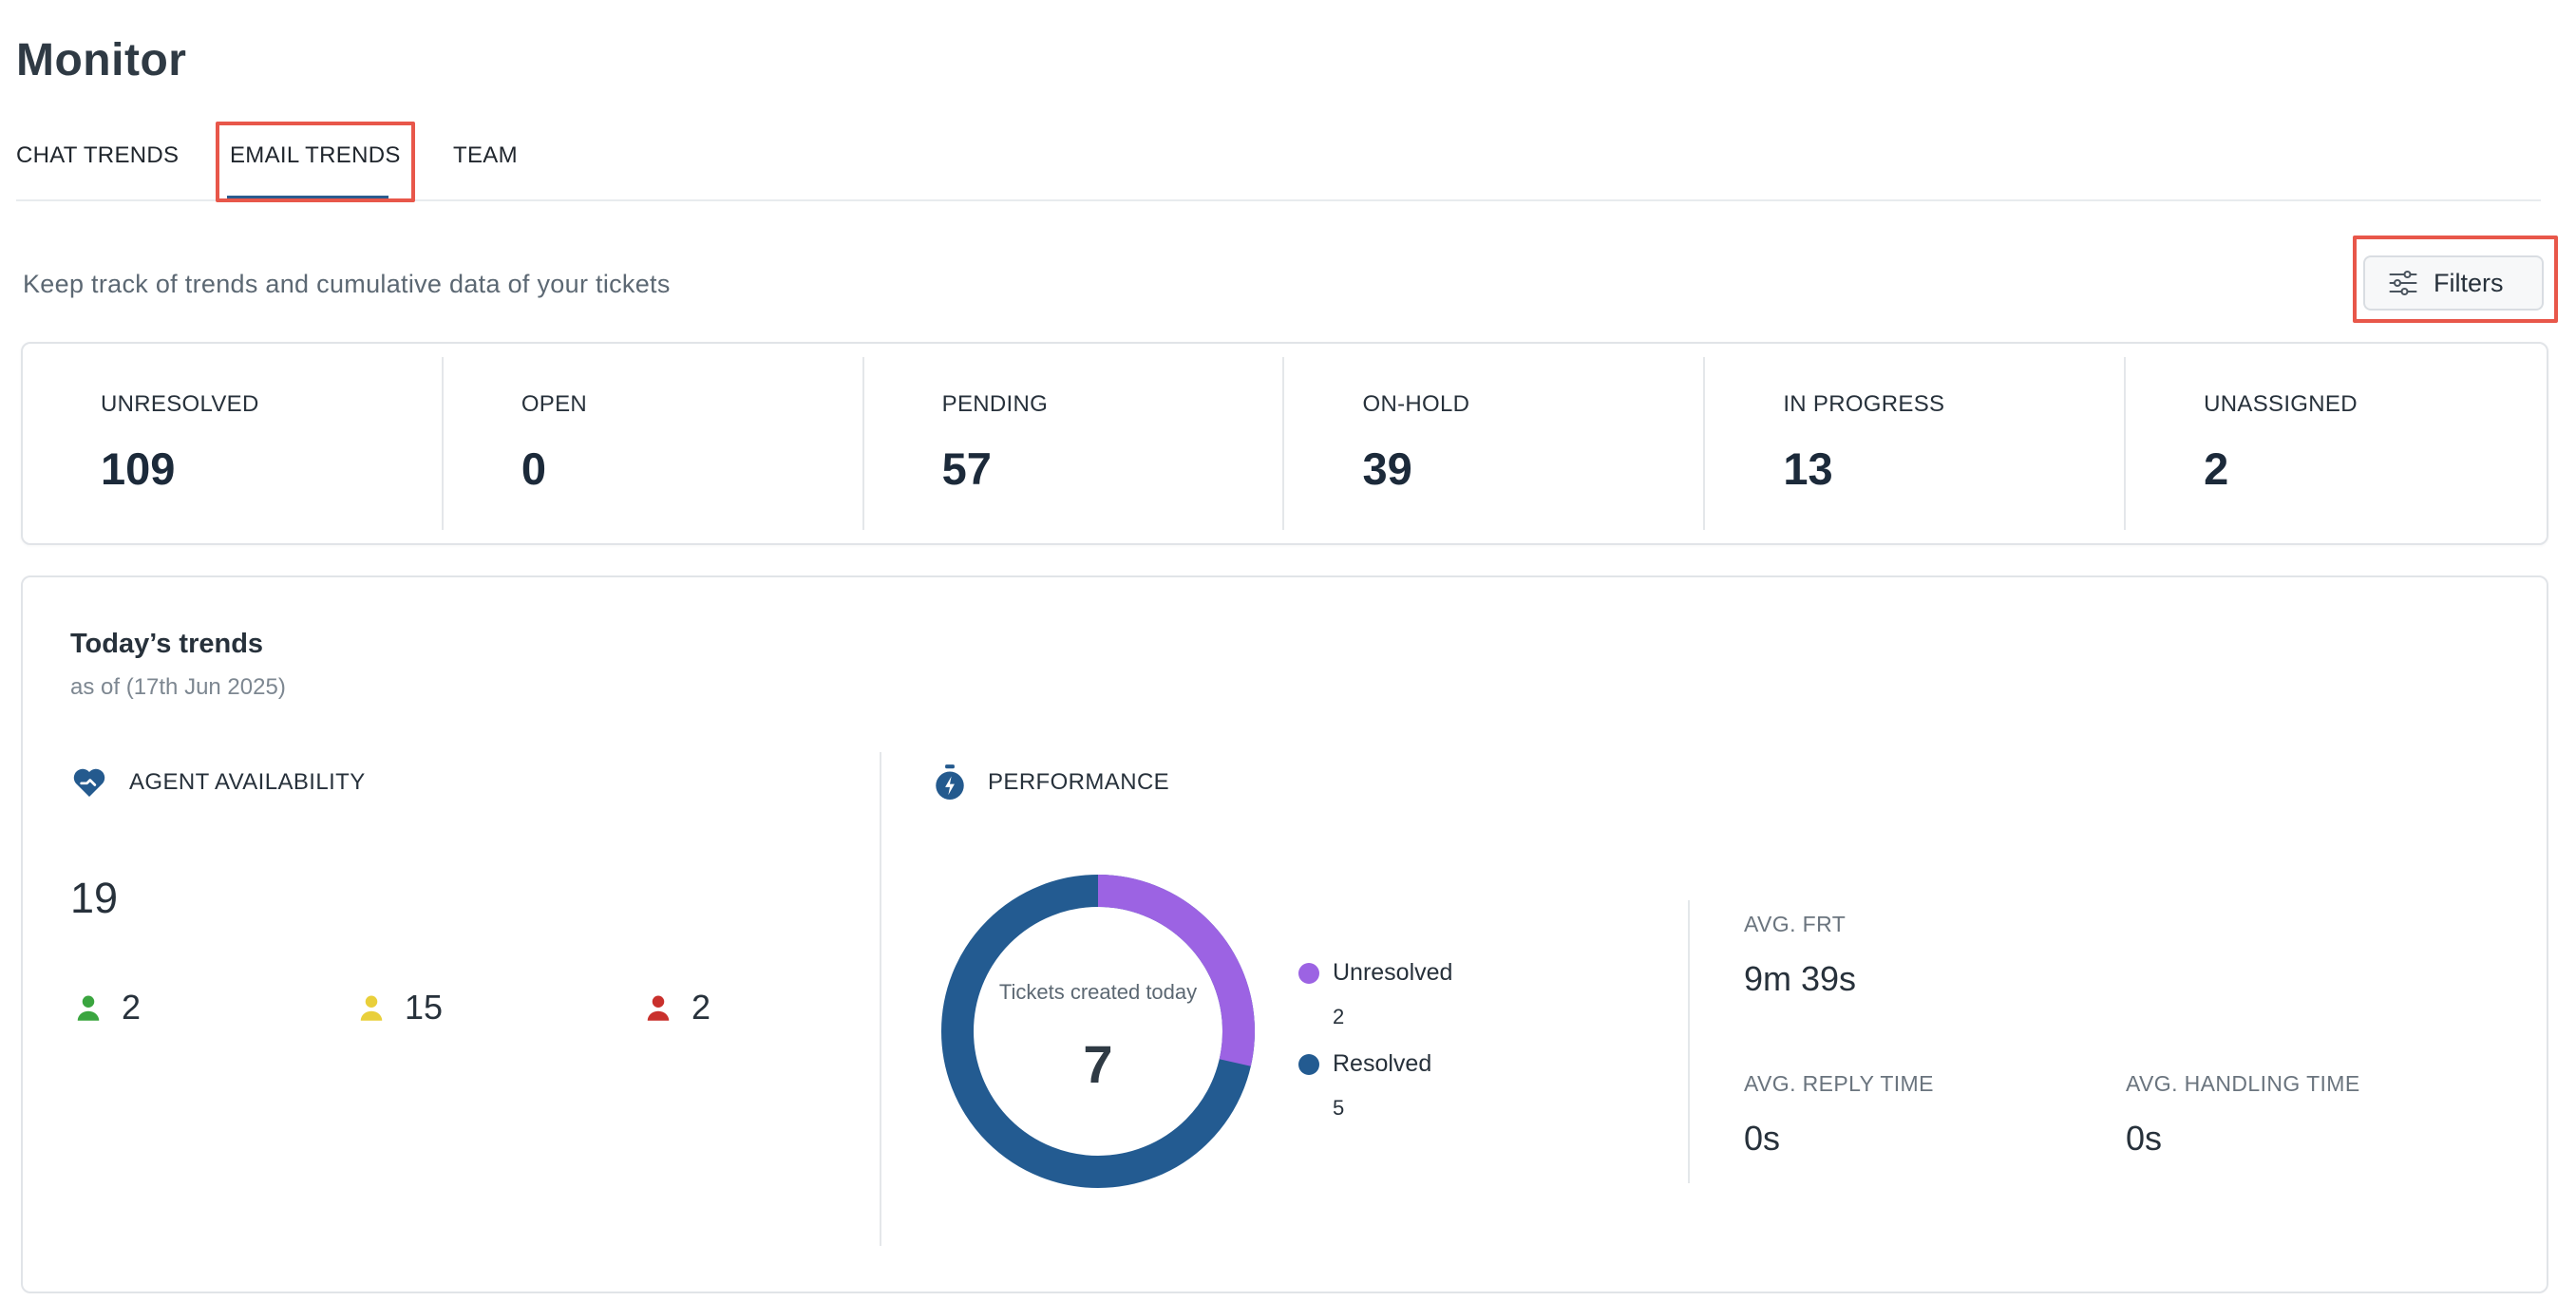 The height and width of the screenshot is (1301, 2576). I want to click on stat-label: UNASSIGNED, so click(2281, 404).